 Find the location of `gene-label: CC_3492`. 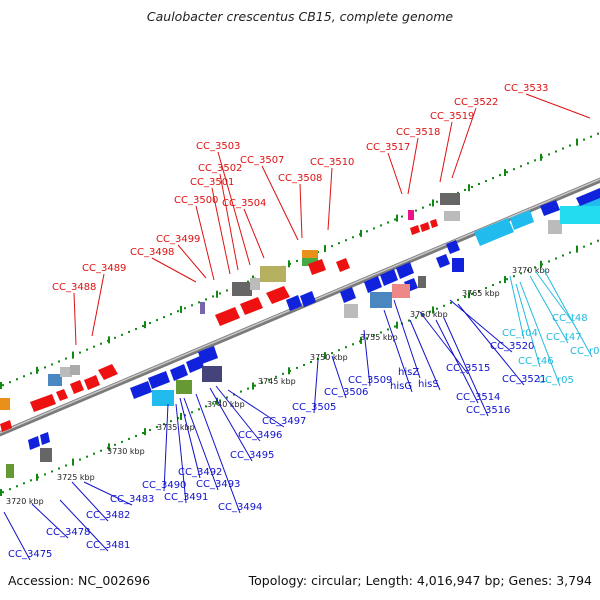

gene-label: CC_3492 is located at coordinates (200, 472).